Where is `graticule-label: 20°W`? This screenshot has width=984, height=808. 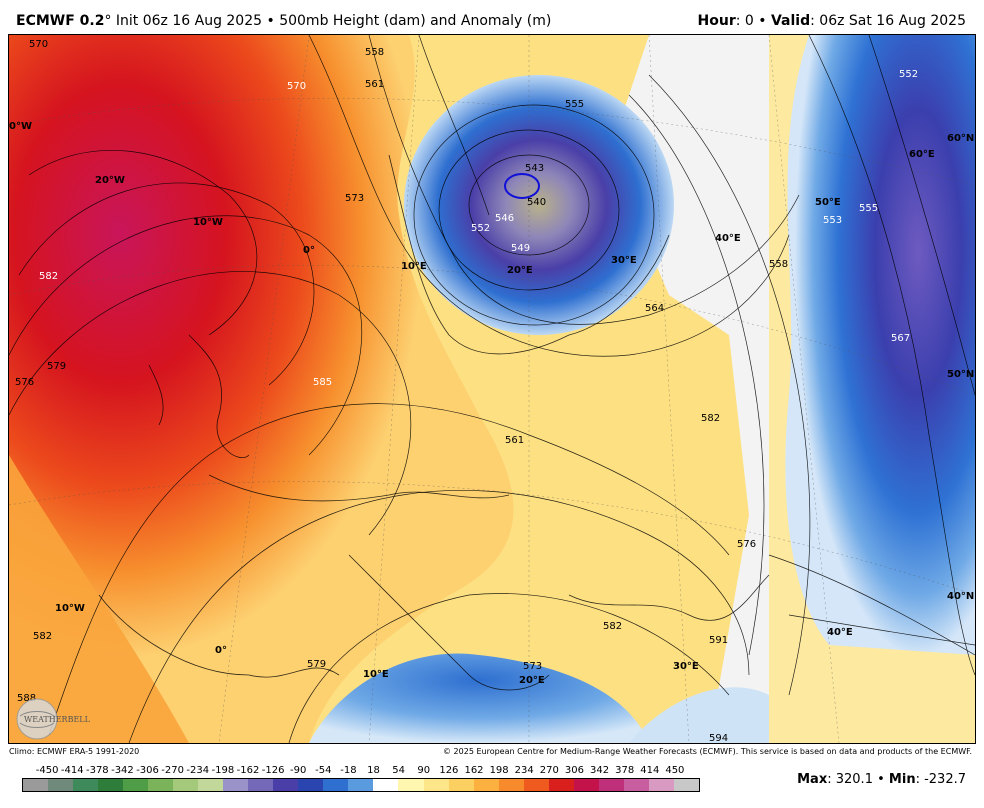 graticule-label: 20°W is located at coordinates (110, 180).